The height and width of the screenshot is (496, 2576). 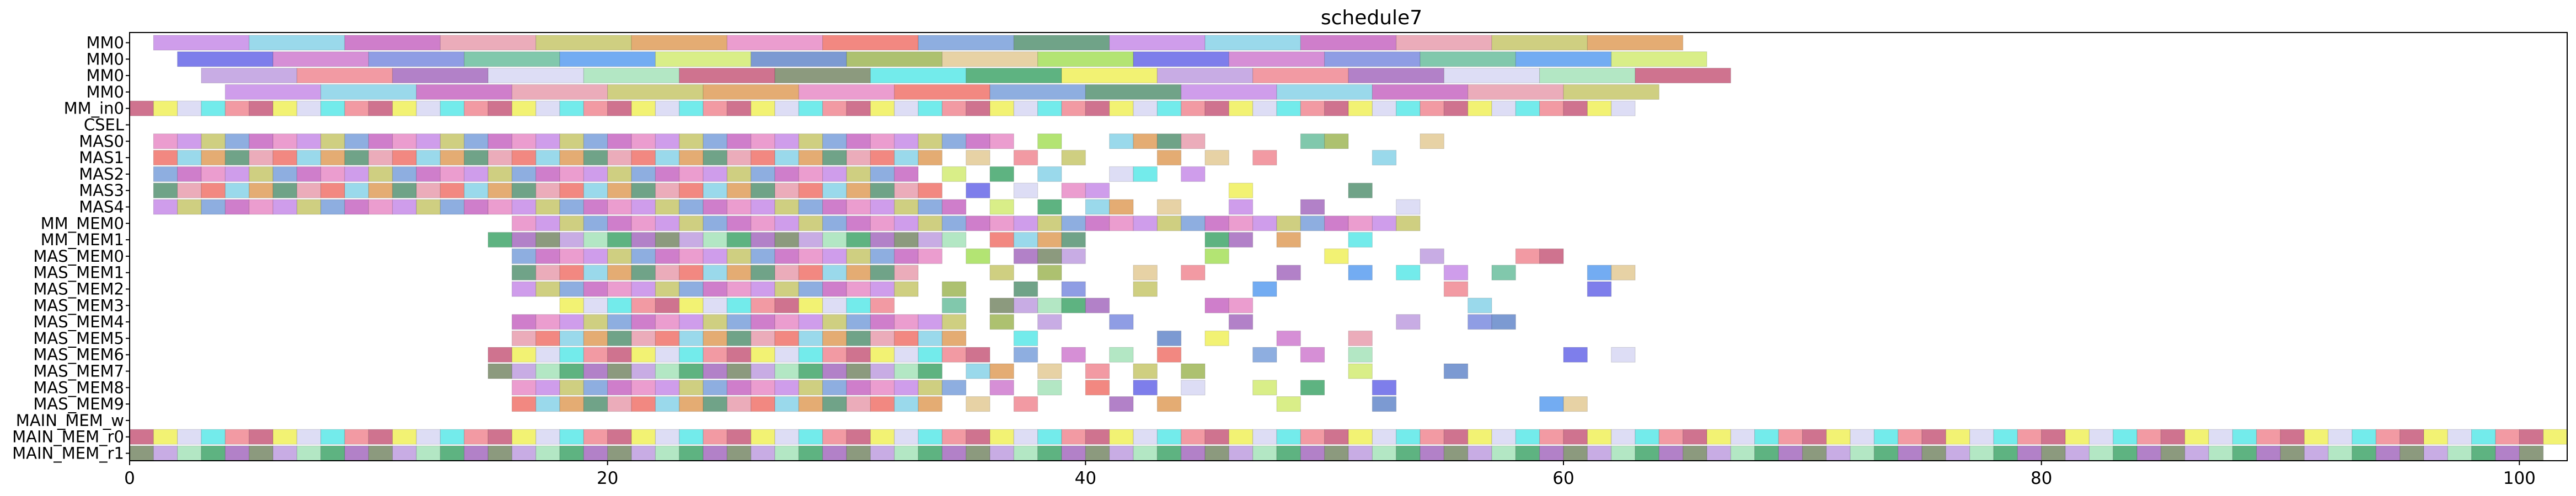 I want to click on row-label: MAS3, so click(x=101, y=190).